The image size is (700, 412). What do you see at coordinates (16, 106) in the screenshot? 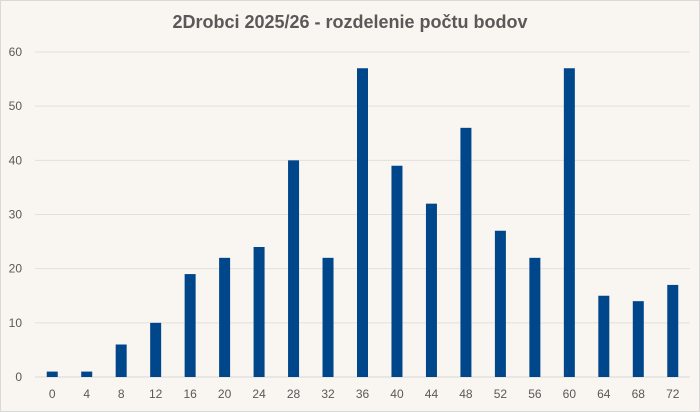
I see `y-tick-label: 50` at bounding box center [16, 106].